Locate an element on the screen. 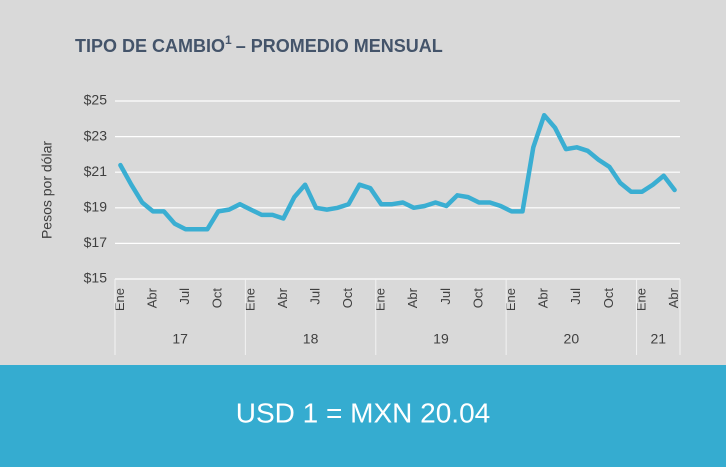 The width and height of the screenshot is (726, 467). x-group-label: 20 is located at coordinates (572, 339).